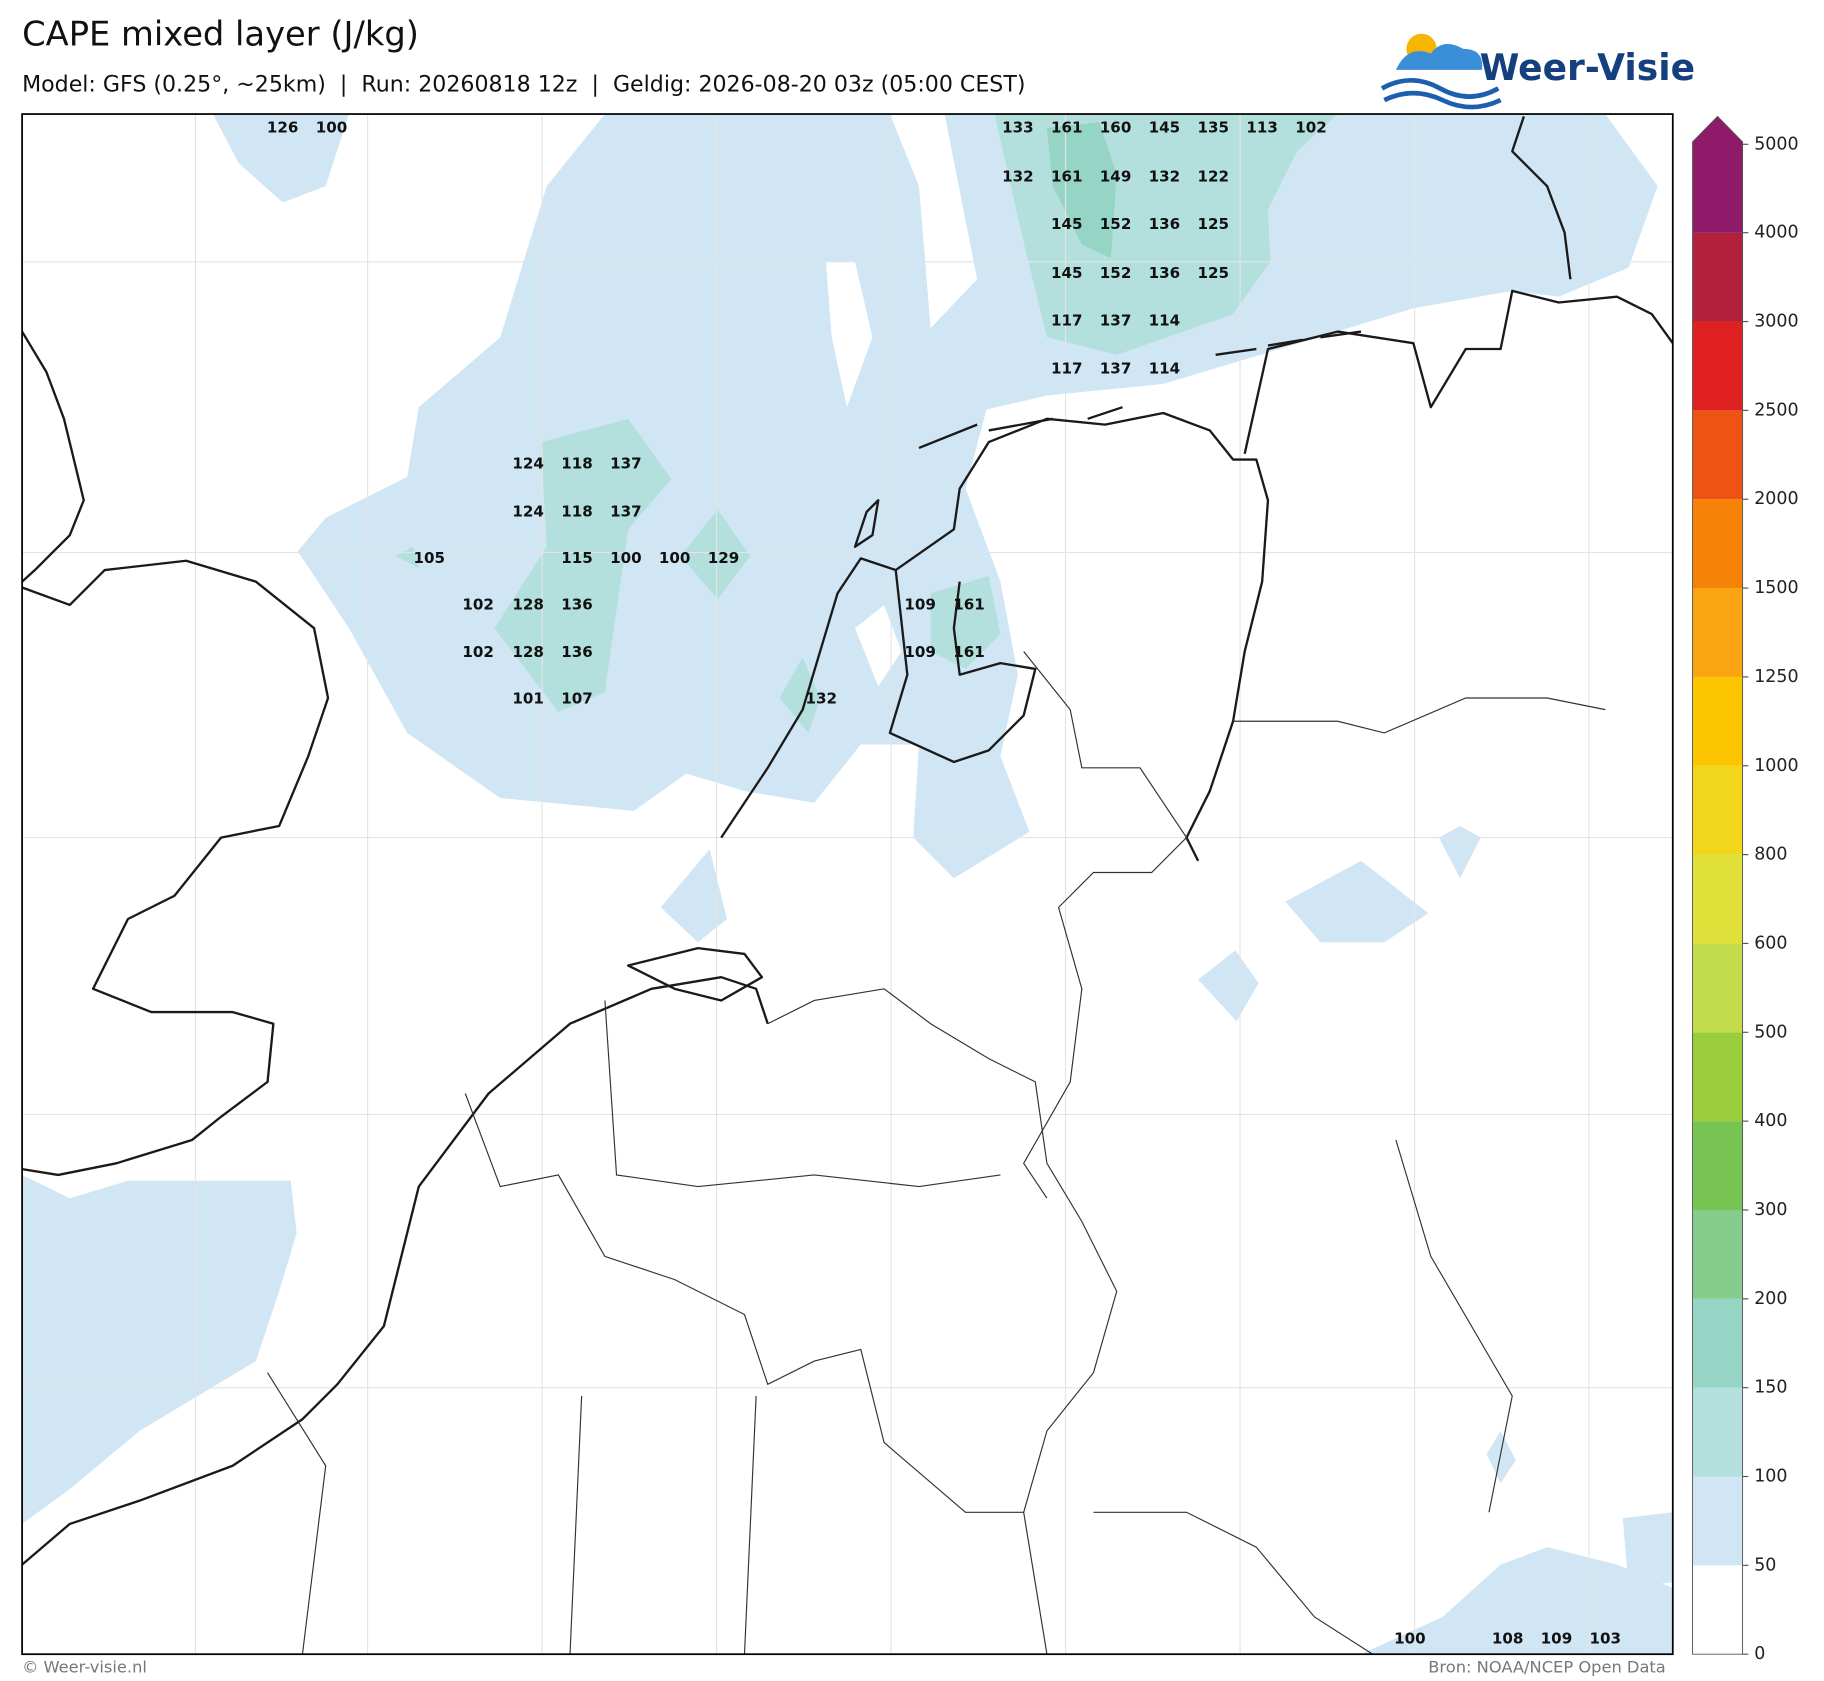 The height and width of the screenshot is (1681, 1824). Describe the element at coordinates (1776, 677) in the screenshot. I see `colorbar-tick-label: 1250` at that location.